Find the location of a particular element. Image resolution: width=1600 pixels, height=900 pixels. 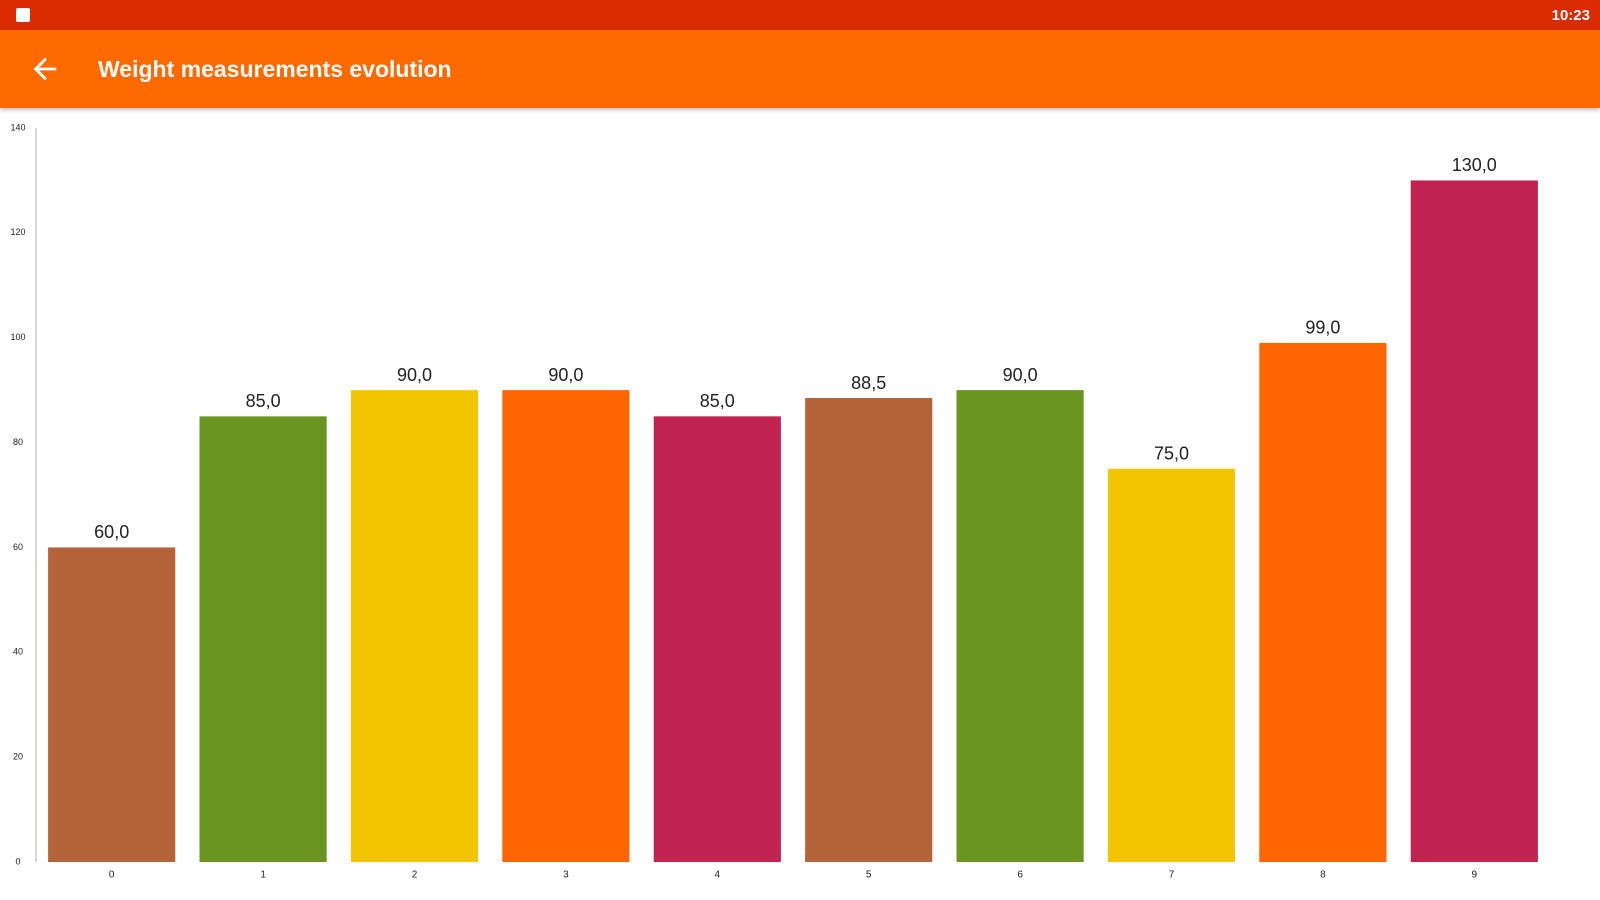

x-tick-label: 8 is located at coordinates (1323, 875).